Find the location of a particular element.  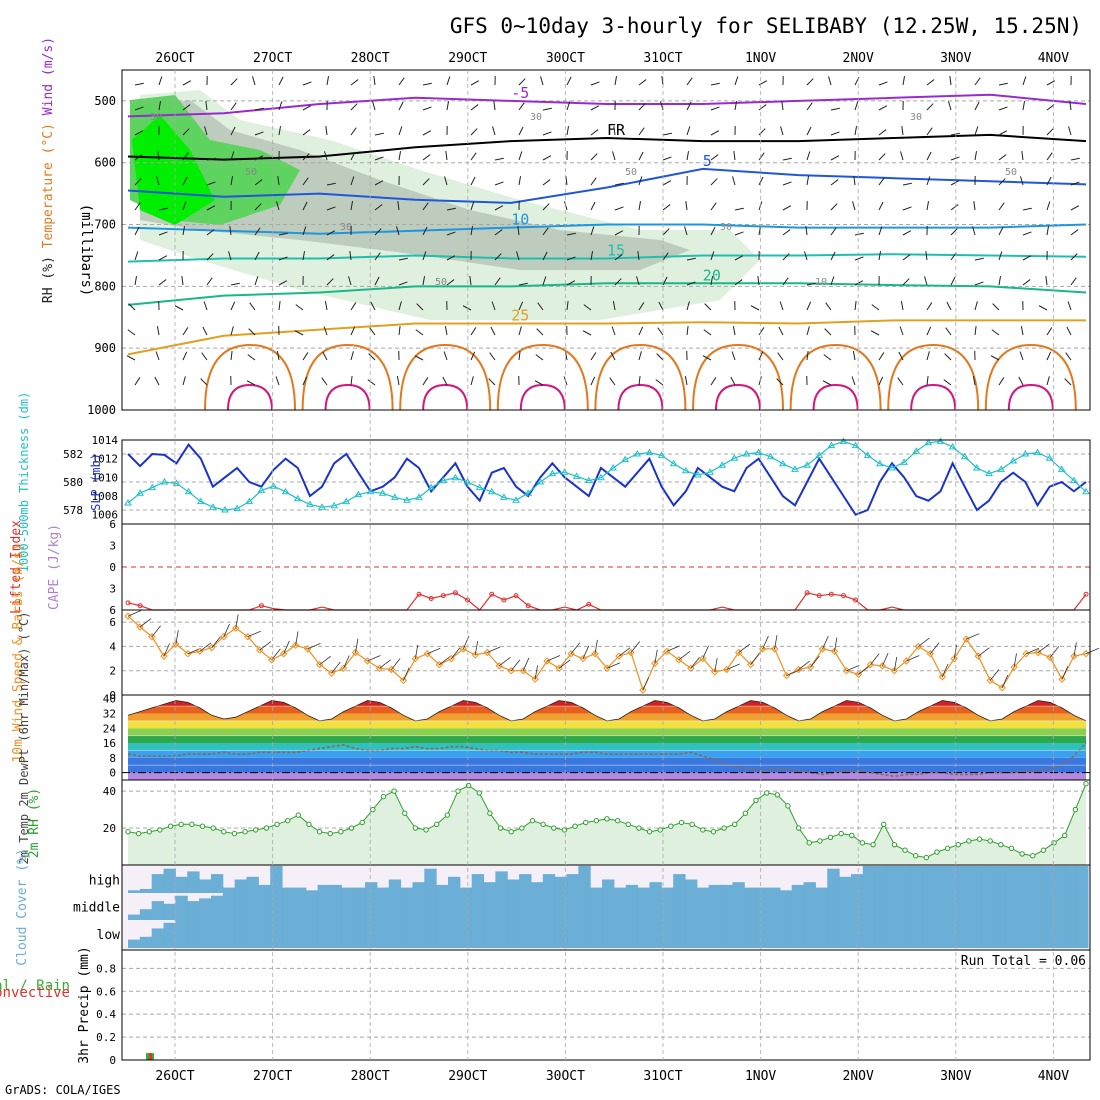

cloud-level-label: low is located at coordinates (109, 935).